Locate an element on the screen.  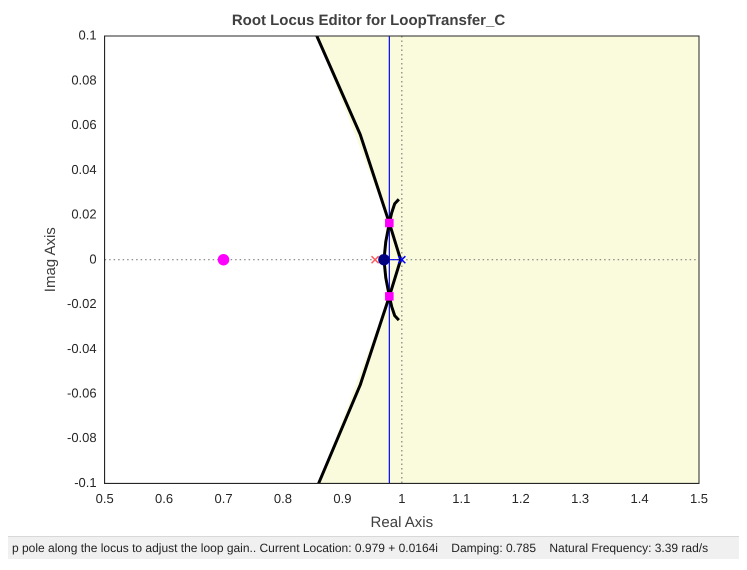
y-tick-label: 0.04 is located at coordinates (84, 169).